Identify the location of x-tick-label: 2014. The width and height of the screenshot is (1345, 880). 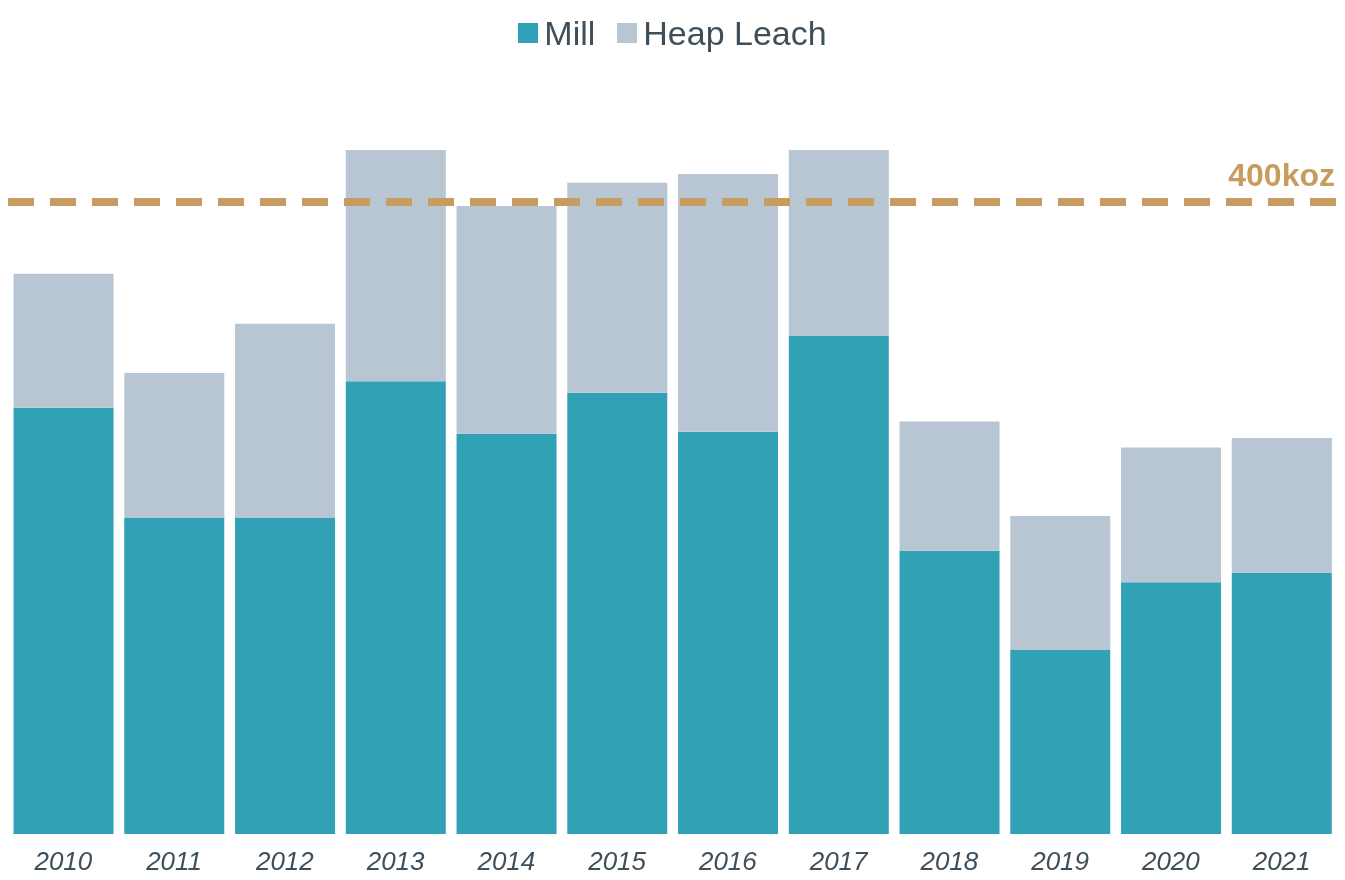
(506, 861).